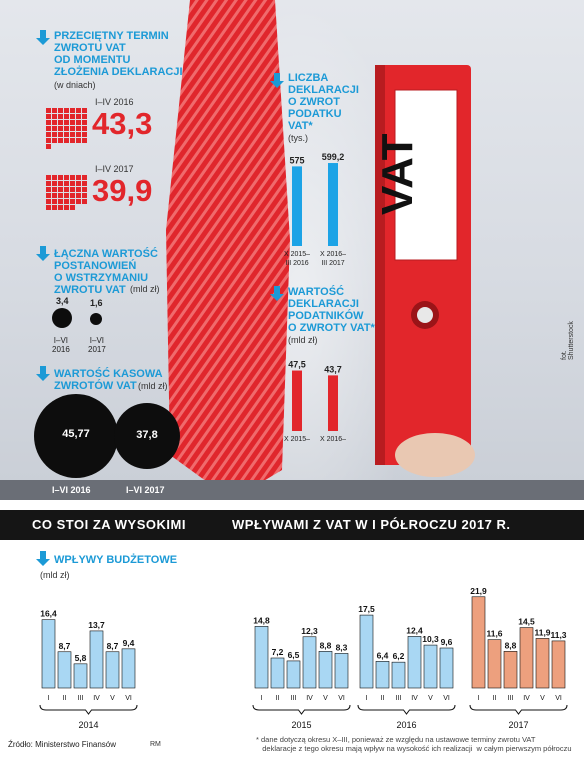 The image size is (584, 760). Describe the element at coordinates (371, 524) in the screenshot. I see `headline-right: WPŁYWAMI Z VAT W I PÓŁROCZU 2017 R.` at that location.